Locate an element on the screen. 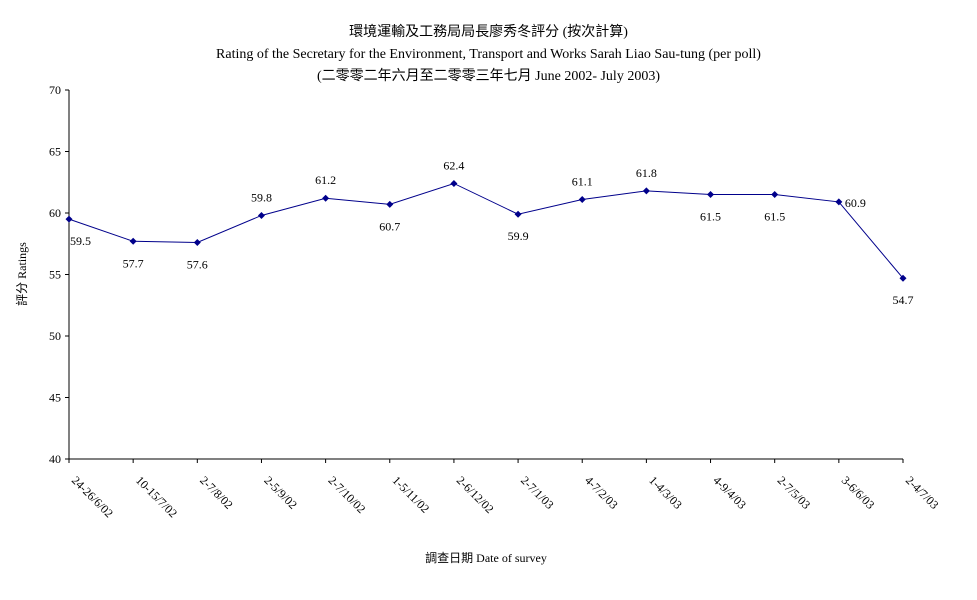 Image resolution: width=977 pixels, height=600 pixels. y-axis-ticks: 40 45 50 55 60 65 70 is located at coordinates (59, 274).